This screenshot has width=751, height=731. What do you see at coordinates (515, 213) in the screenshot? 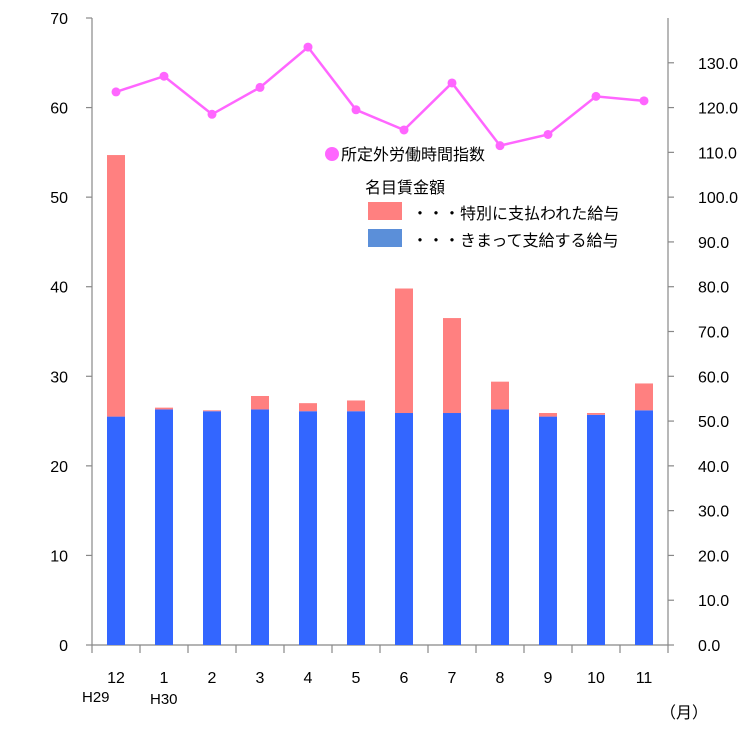
I see `legend-special-label: ・・・特別に支払われた給与` at bounding box center [515, 213].